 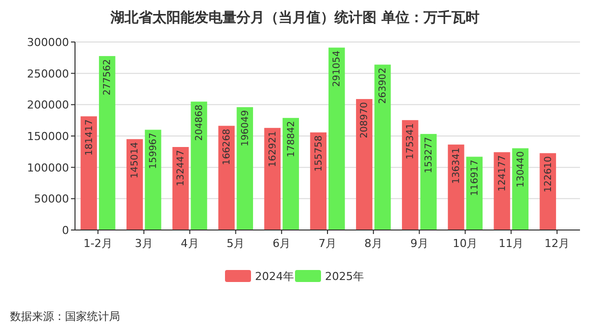 I want to click on data-label: 277562, so click(x=108, y=77).